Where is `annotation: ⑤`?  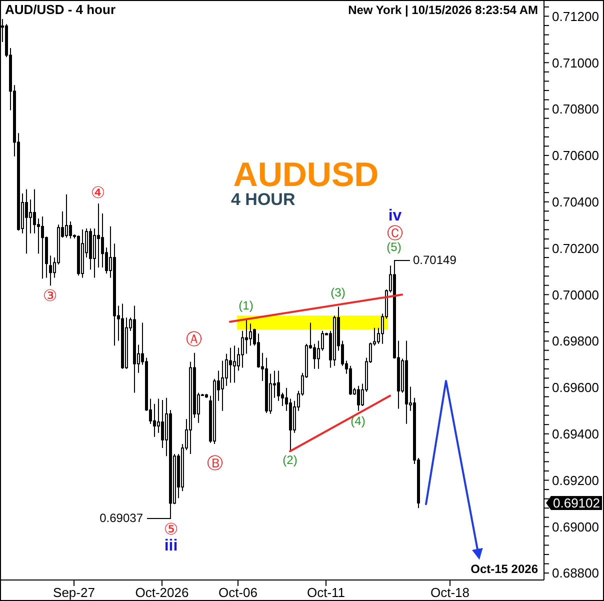 annotation: ⑤ is located at coordinates (171, 529).